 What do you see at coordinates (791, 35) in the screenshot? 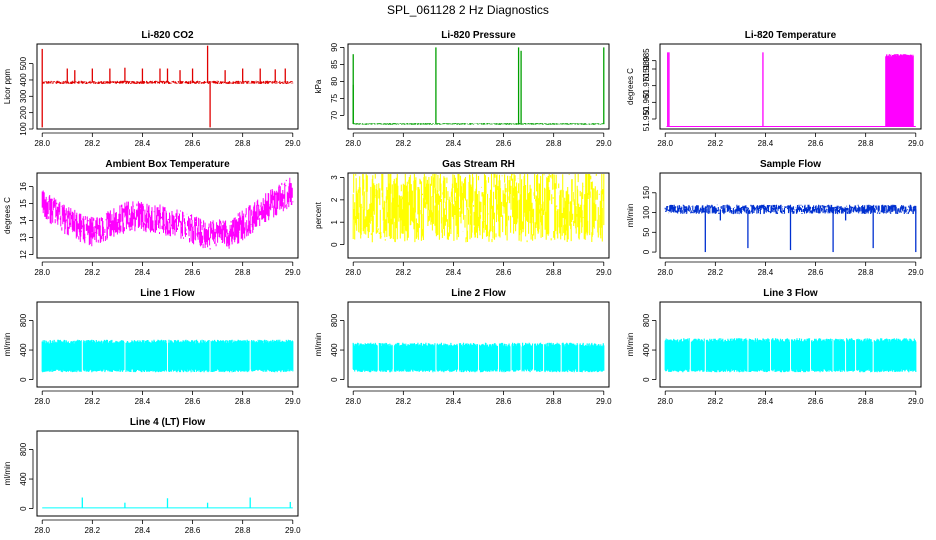
I see `panel-title: Li-820 Temperature` at bounding box center [791, 35].